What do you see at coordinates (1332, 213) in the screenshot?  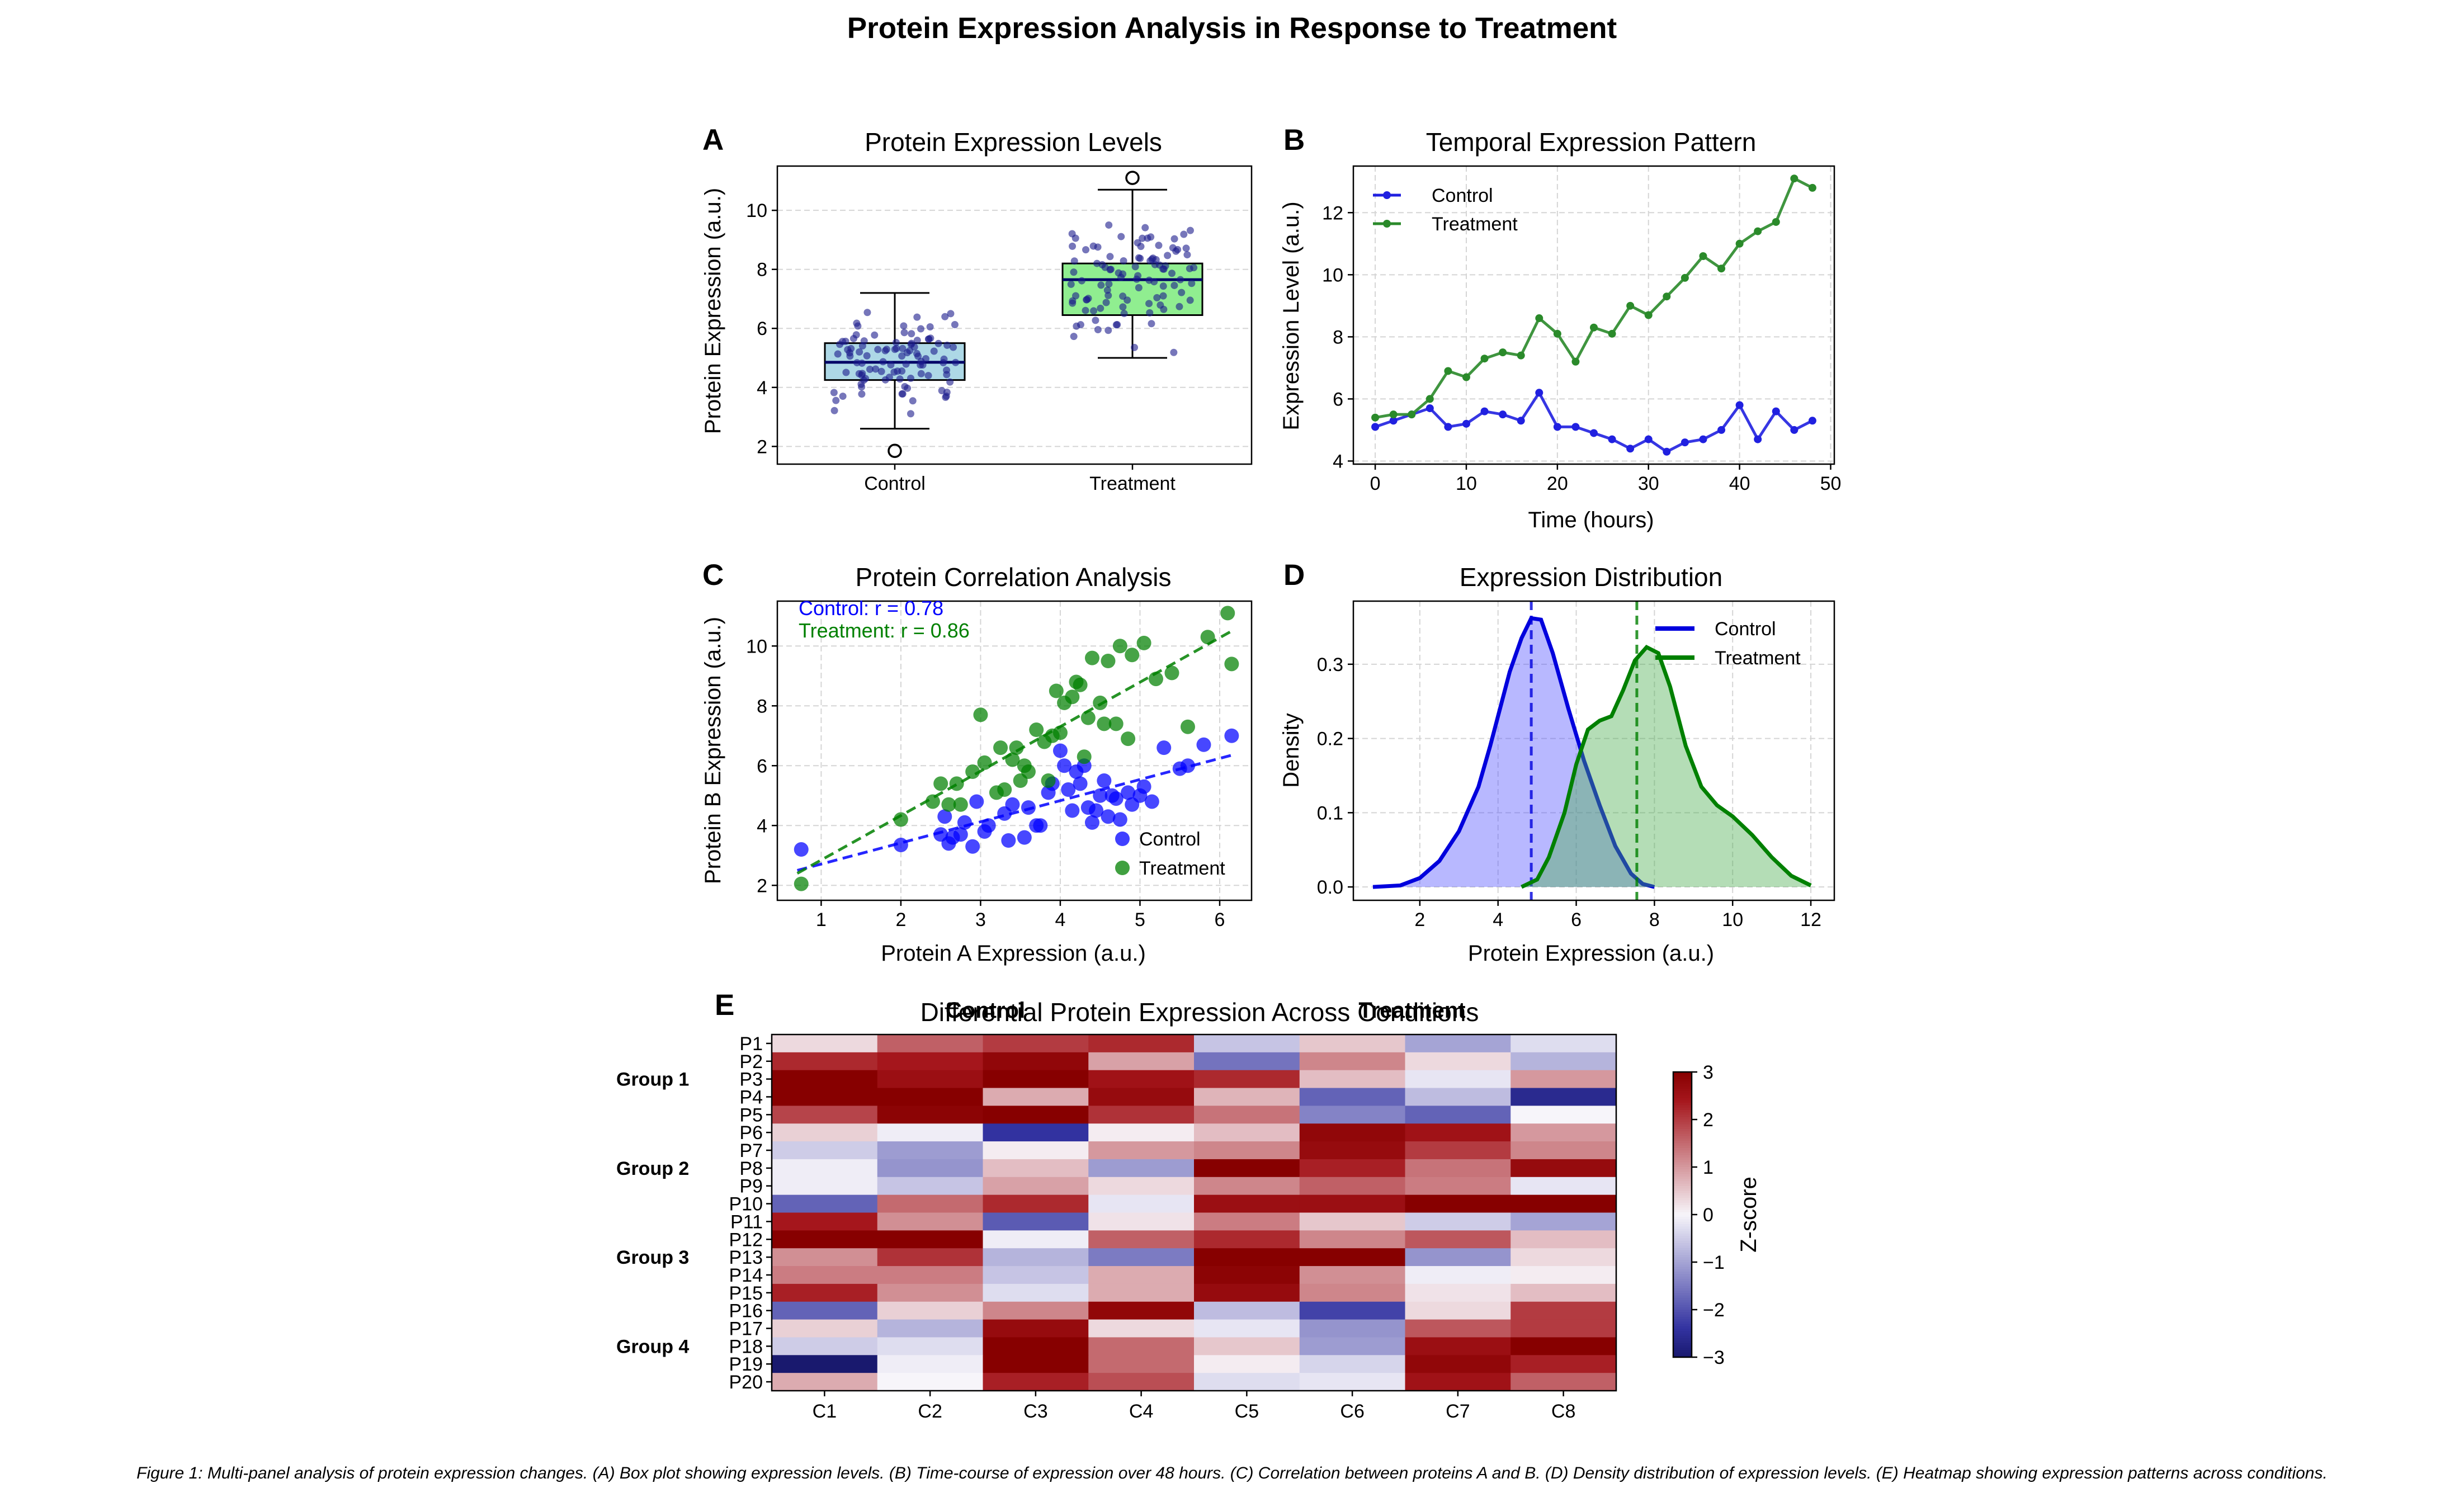 I see `y-tick-label: 12` at bounding box center [1332, 213].